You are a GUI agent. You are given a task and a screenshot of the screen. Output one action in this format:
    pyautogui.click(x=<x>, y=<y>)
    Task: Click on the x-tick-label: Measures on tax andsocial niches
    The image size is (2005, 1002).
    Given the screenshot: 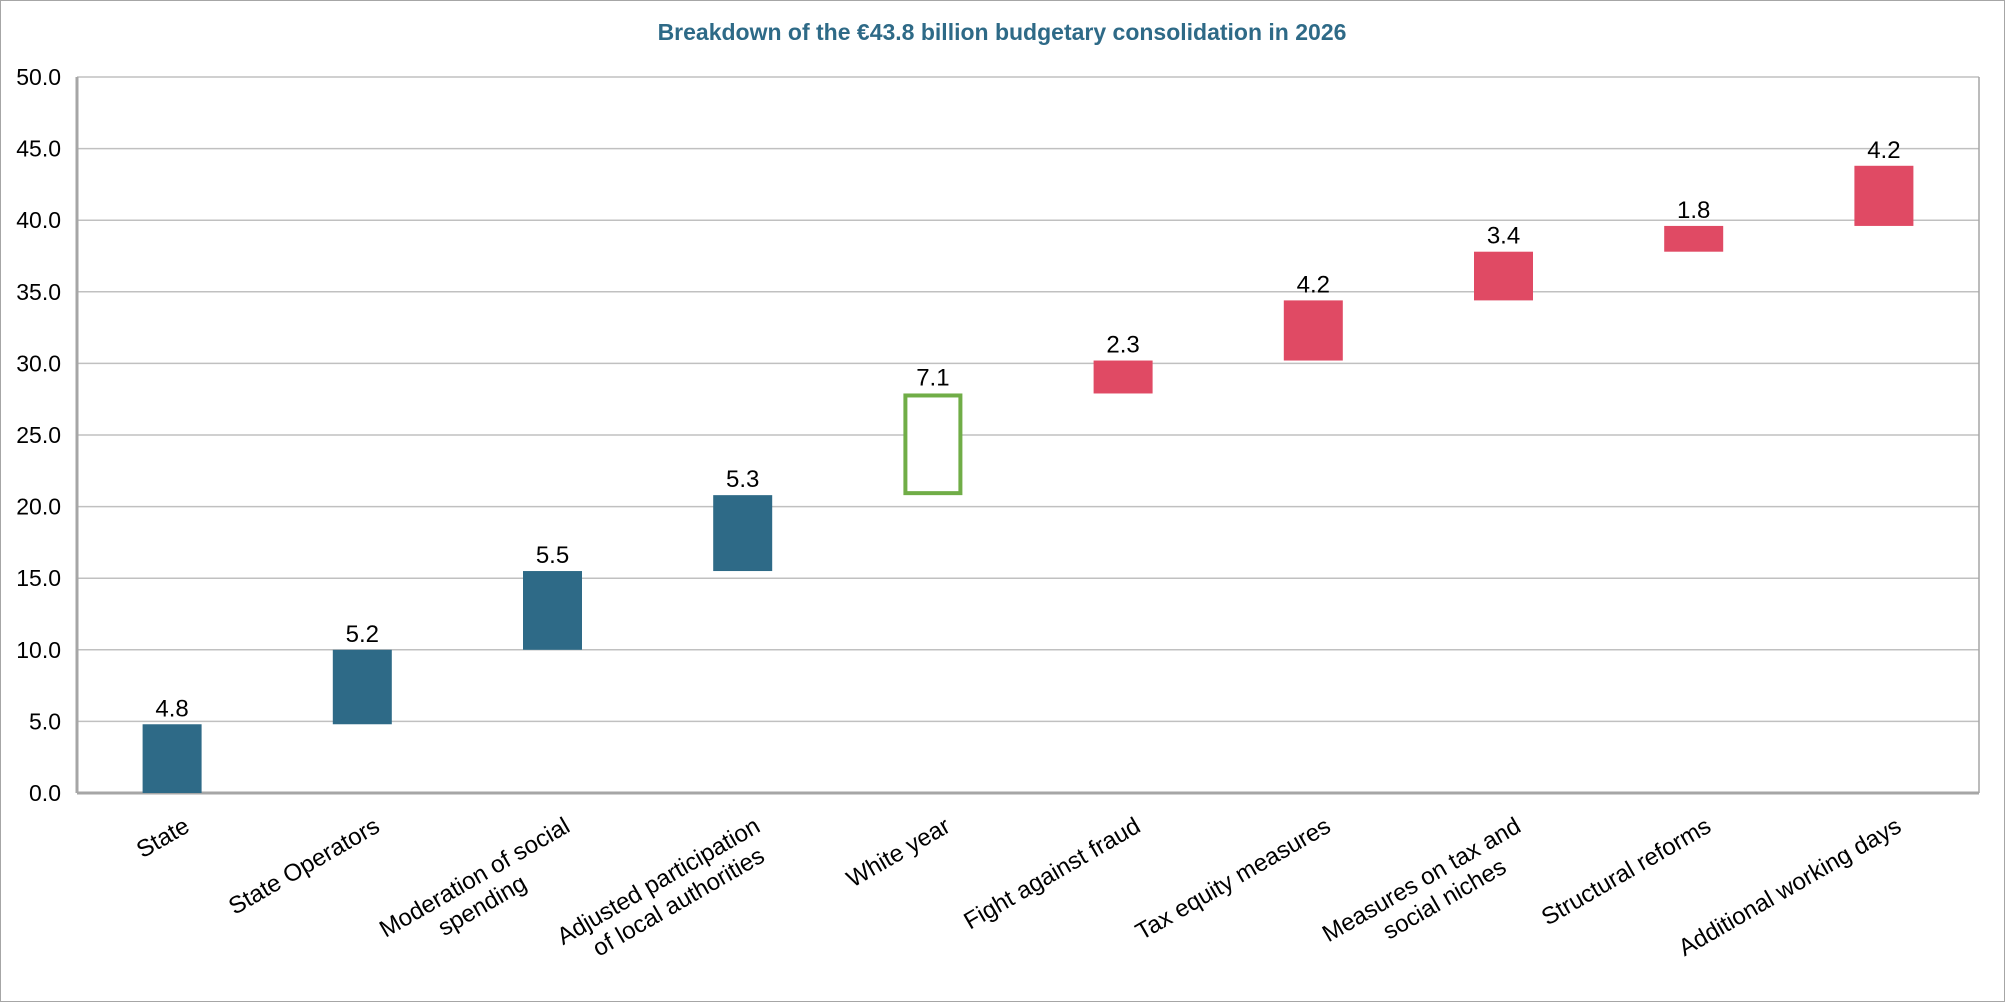 What is the action you would take?
    pyautogui.click(x=1429, y=892)
    